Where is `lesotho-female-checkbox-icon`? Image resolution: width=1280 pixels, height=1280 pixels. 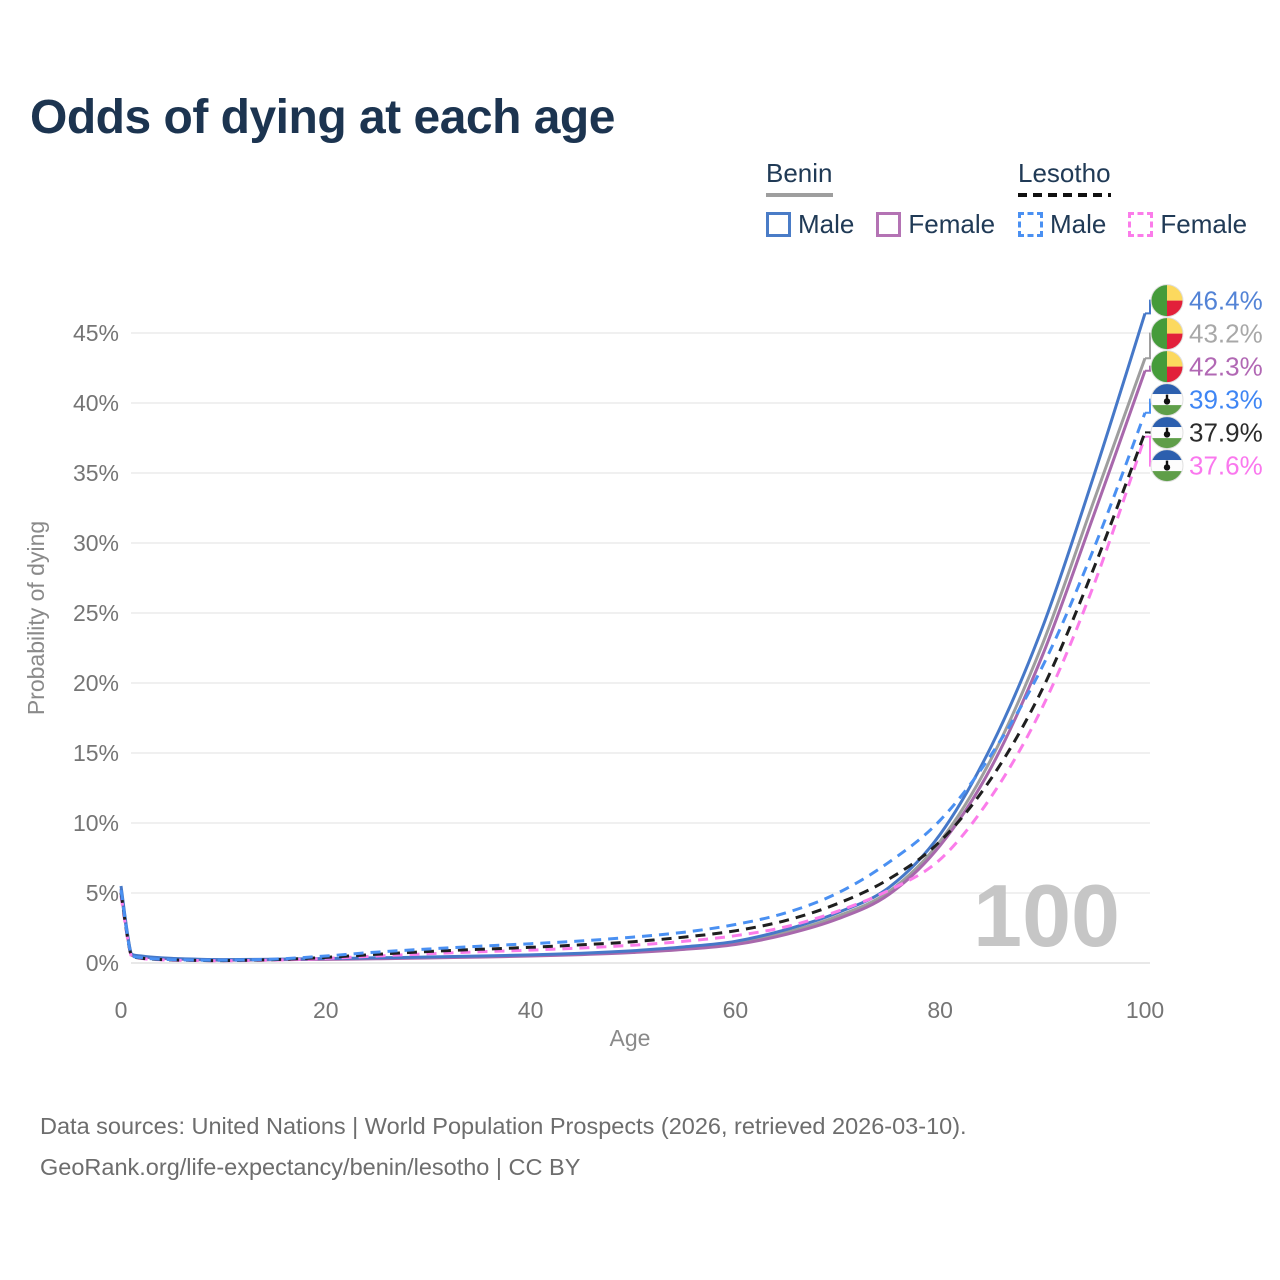 lesotho-female-checkbox-icon is located at coordinates (1141, 224).